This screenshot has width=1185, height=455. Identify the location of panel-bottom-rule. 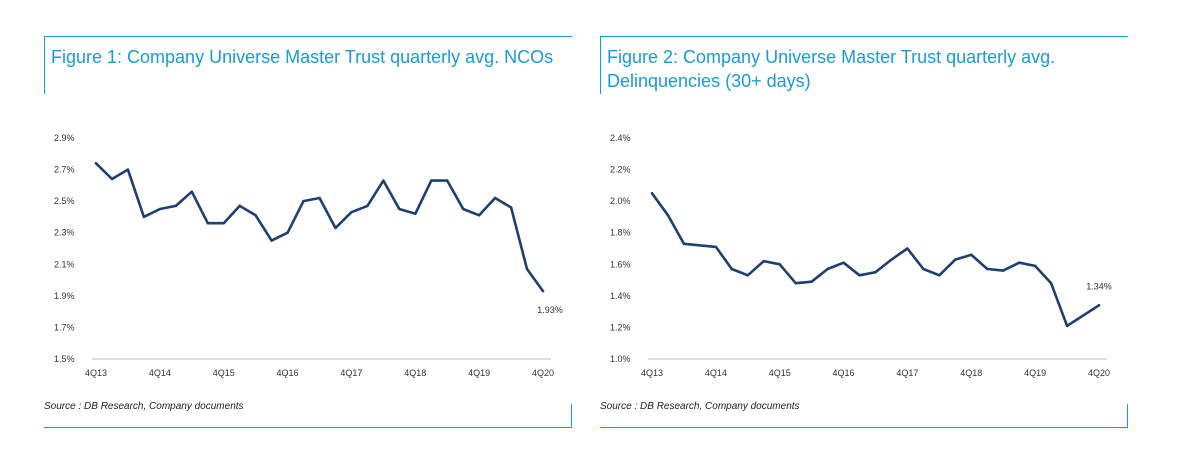
(864, 427).